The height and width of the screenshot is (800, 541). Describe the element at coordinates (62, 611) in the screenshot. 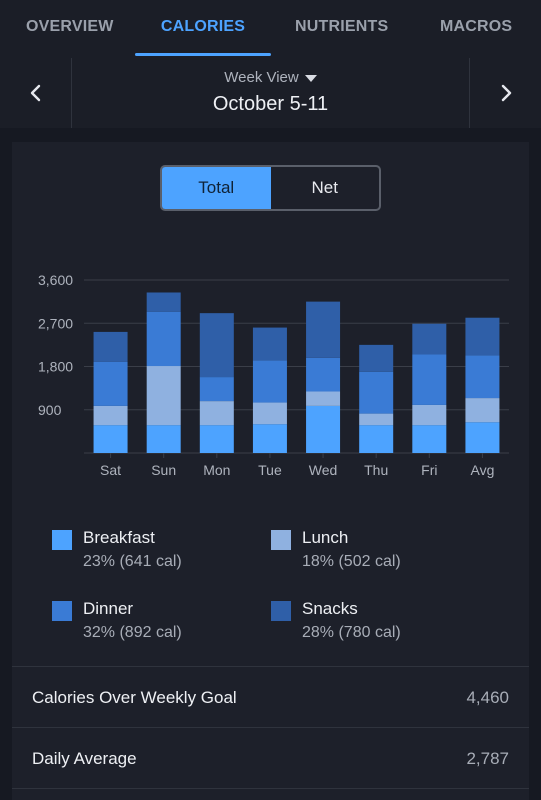

I see `legend-swatch-dinner` at that location.